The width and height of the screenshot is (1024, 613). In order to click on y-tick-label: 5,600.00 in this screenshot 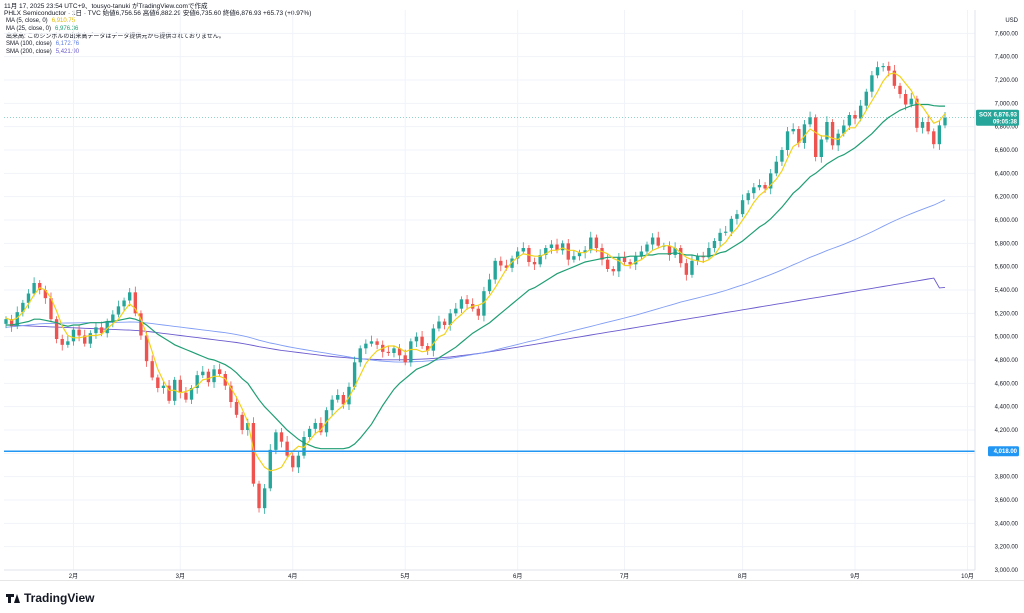, I will do `click(1007, 268)`.